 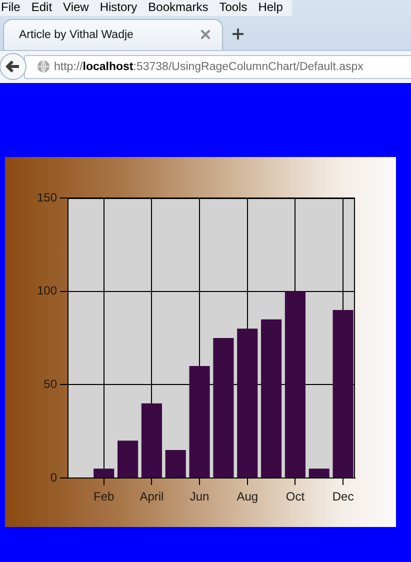 What do you see at coordinates (296, 497) in the screenshot?
I see `x-tick-label: Oct` at bounding box center [296, 497].